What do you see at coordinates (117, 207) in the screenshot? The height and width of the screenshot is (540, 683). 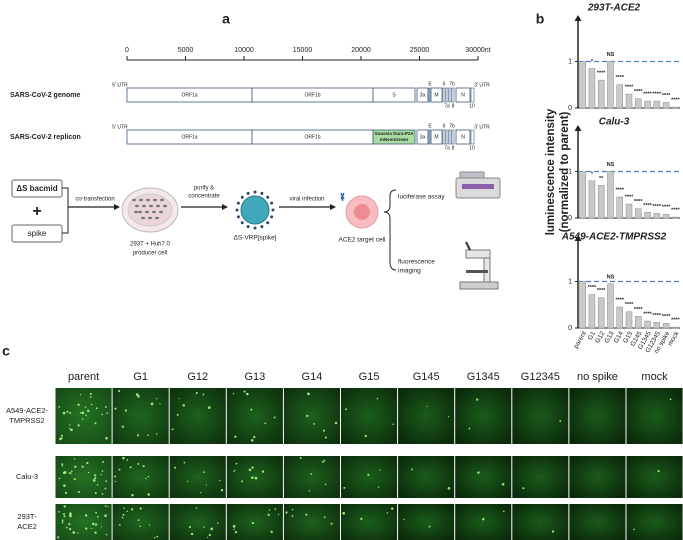 I see `arrow-head` at bounding box center [117, 207].